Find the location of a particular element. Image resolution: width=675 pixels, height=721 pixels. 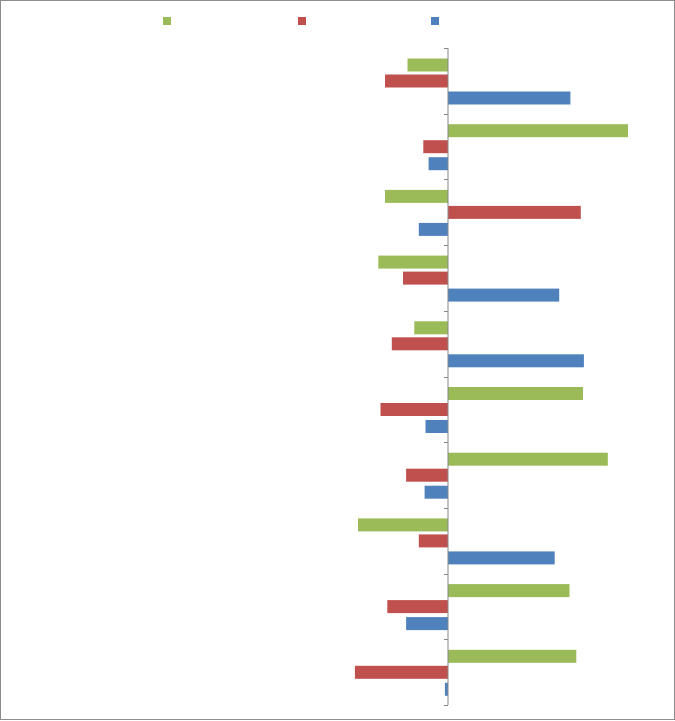

bar-s3-c1 is located at coordinates (509, 98).